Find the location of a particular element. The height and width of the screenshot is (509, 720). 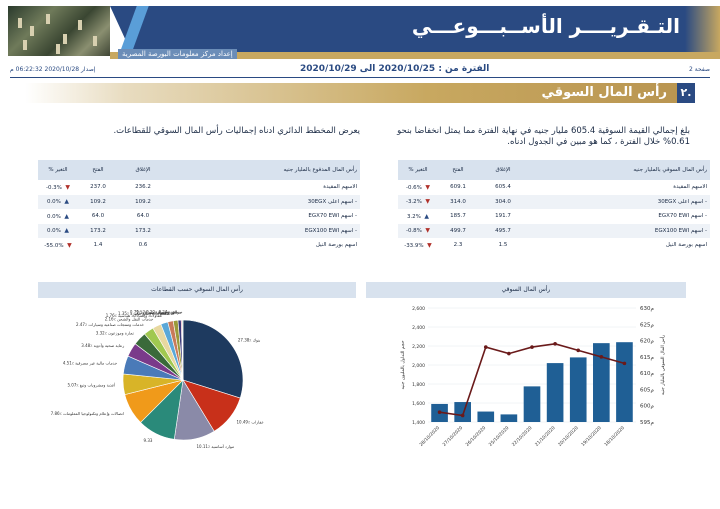

col-name: رأس المال السوقي بالمليار جنيه is located at coordinates (619, 170).